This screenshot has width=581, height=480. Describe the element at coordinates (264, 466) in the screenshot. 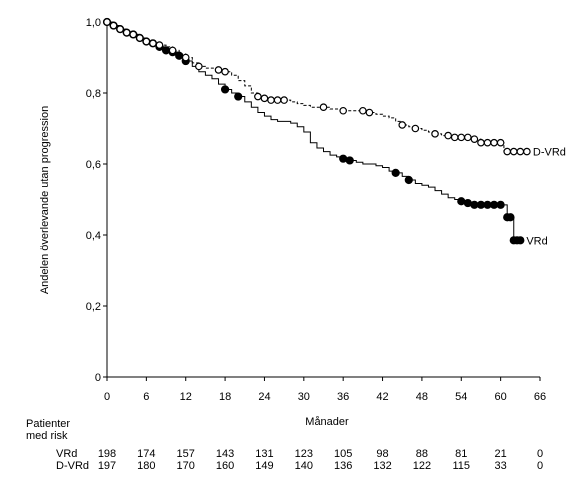

I see `risk-count: 149` at that location.